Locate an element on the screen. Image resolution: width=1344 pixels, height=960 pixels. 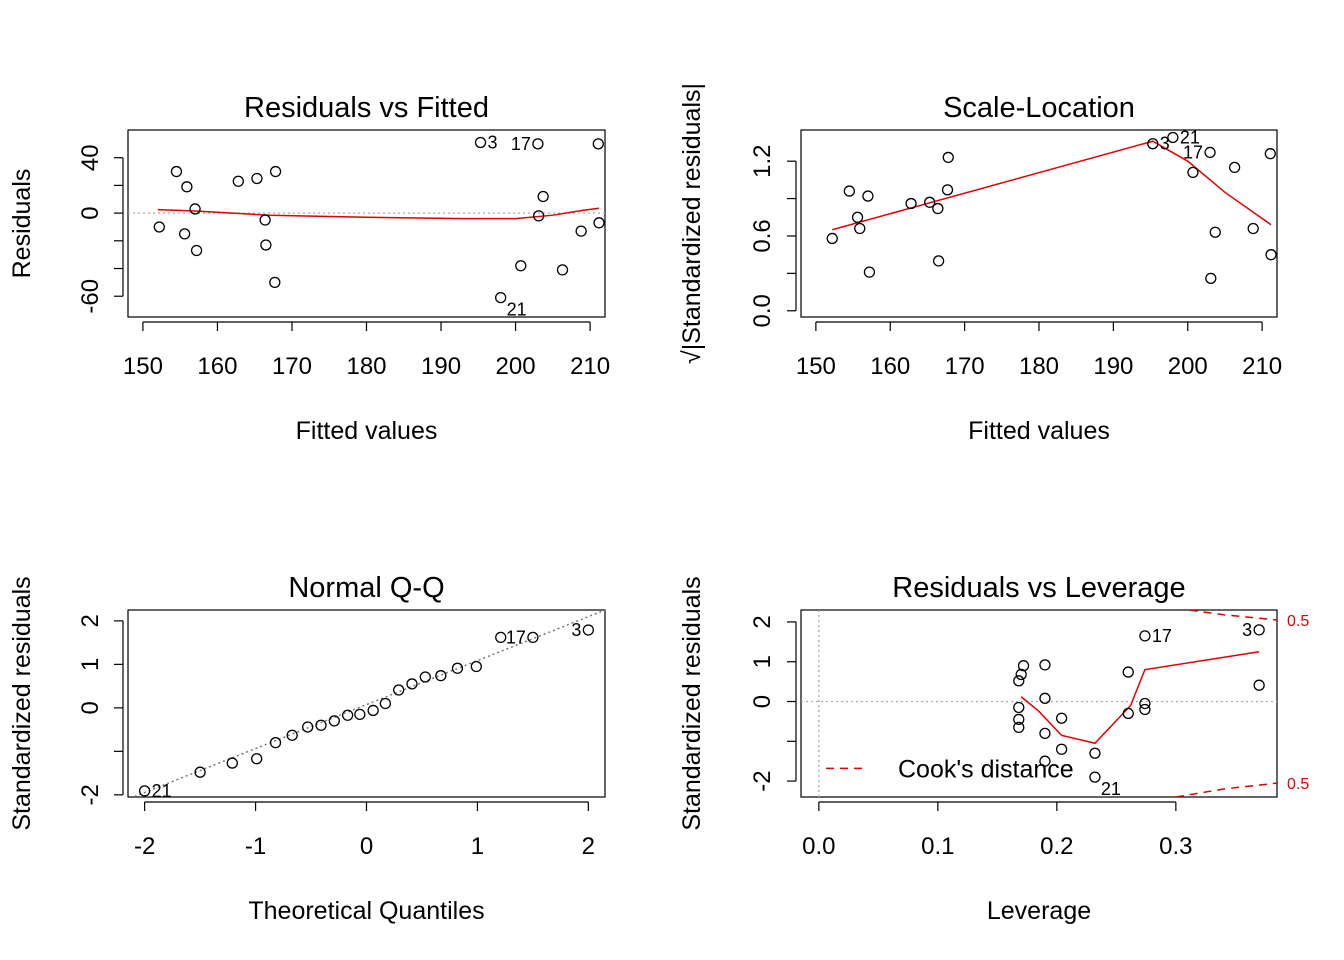
cooks-distance-lower-line is located at coordinates (1226, 789).